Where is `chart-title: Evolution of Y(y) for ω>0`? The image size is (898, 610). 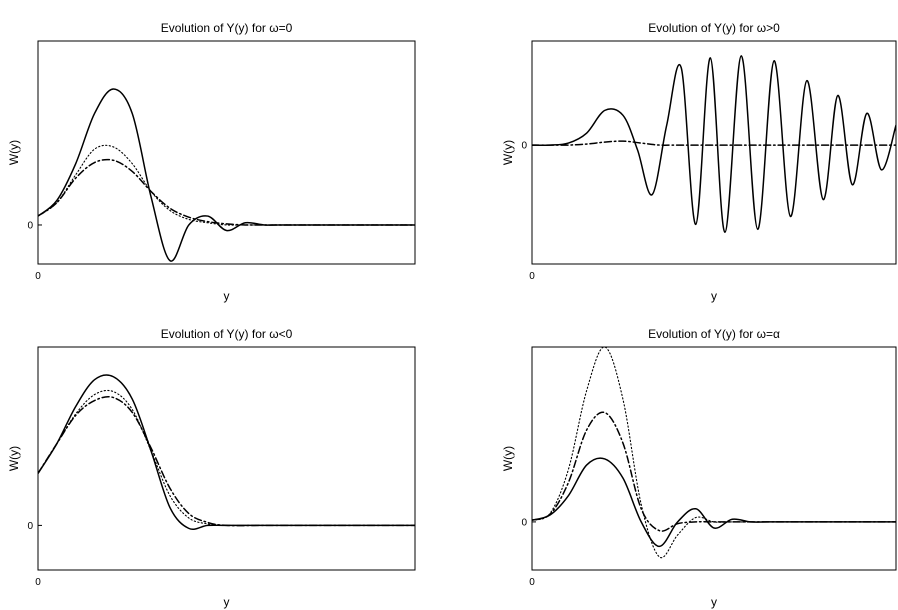 chart-title: Evolution of Y(y) for ω>0 is located at coordinates (714, 28).